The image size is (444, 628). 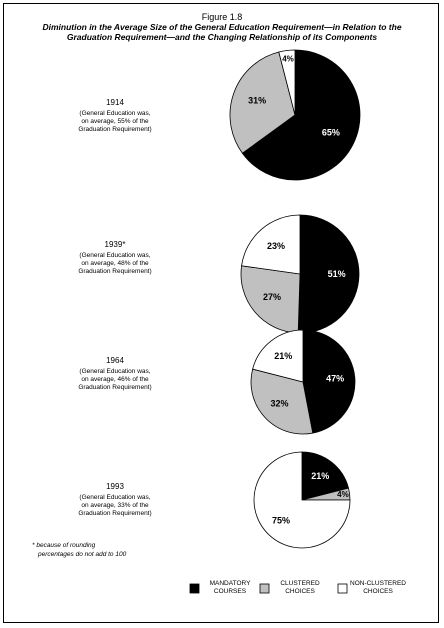 What do you see at coordinates (257, 101) in the screenshot?
I see `value-label: 31%` at bounding box center [257, 101].